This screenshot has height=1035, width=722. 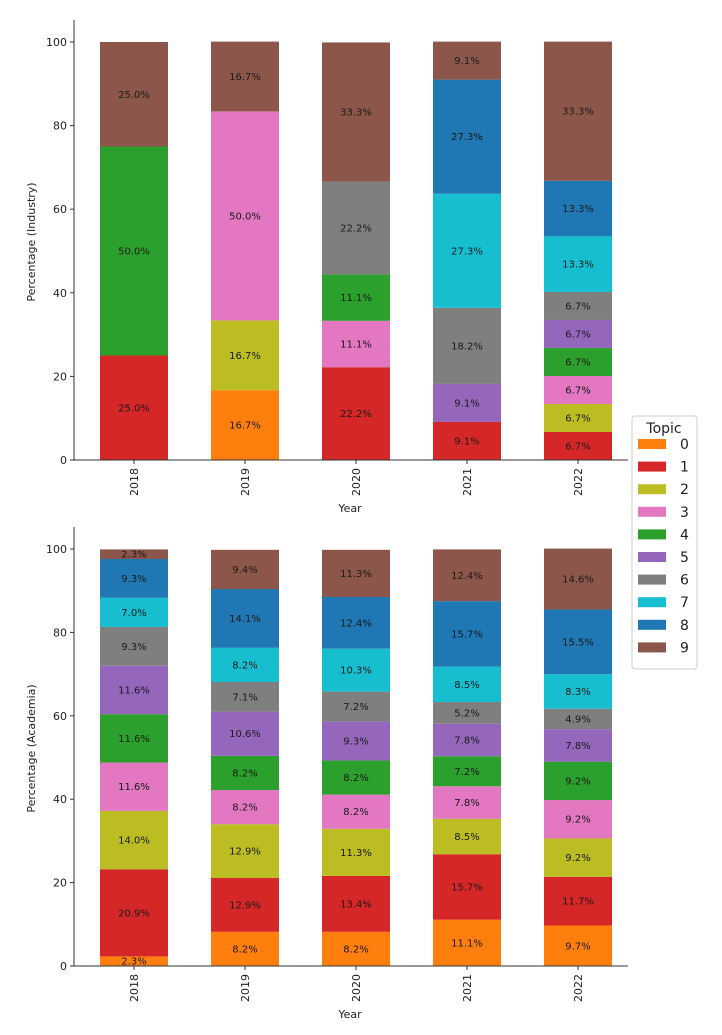 What do you see at coordinates (684, 490) in the screenshot?
I see `legend-label: 2` at bounding box center [684, 490].